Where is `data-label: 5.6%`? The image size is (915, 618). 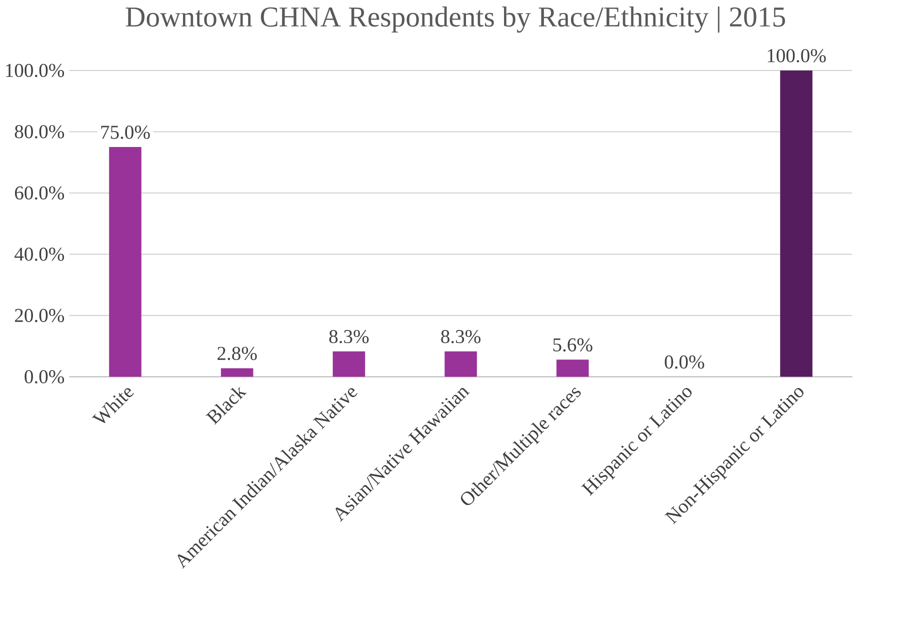 data-label: 5.6% is located at coordinates (572, 345).